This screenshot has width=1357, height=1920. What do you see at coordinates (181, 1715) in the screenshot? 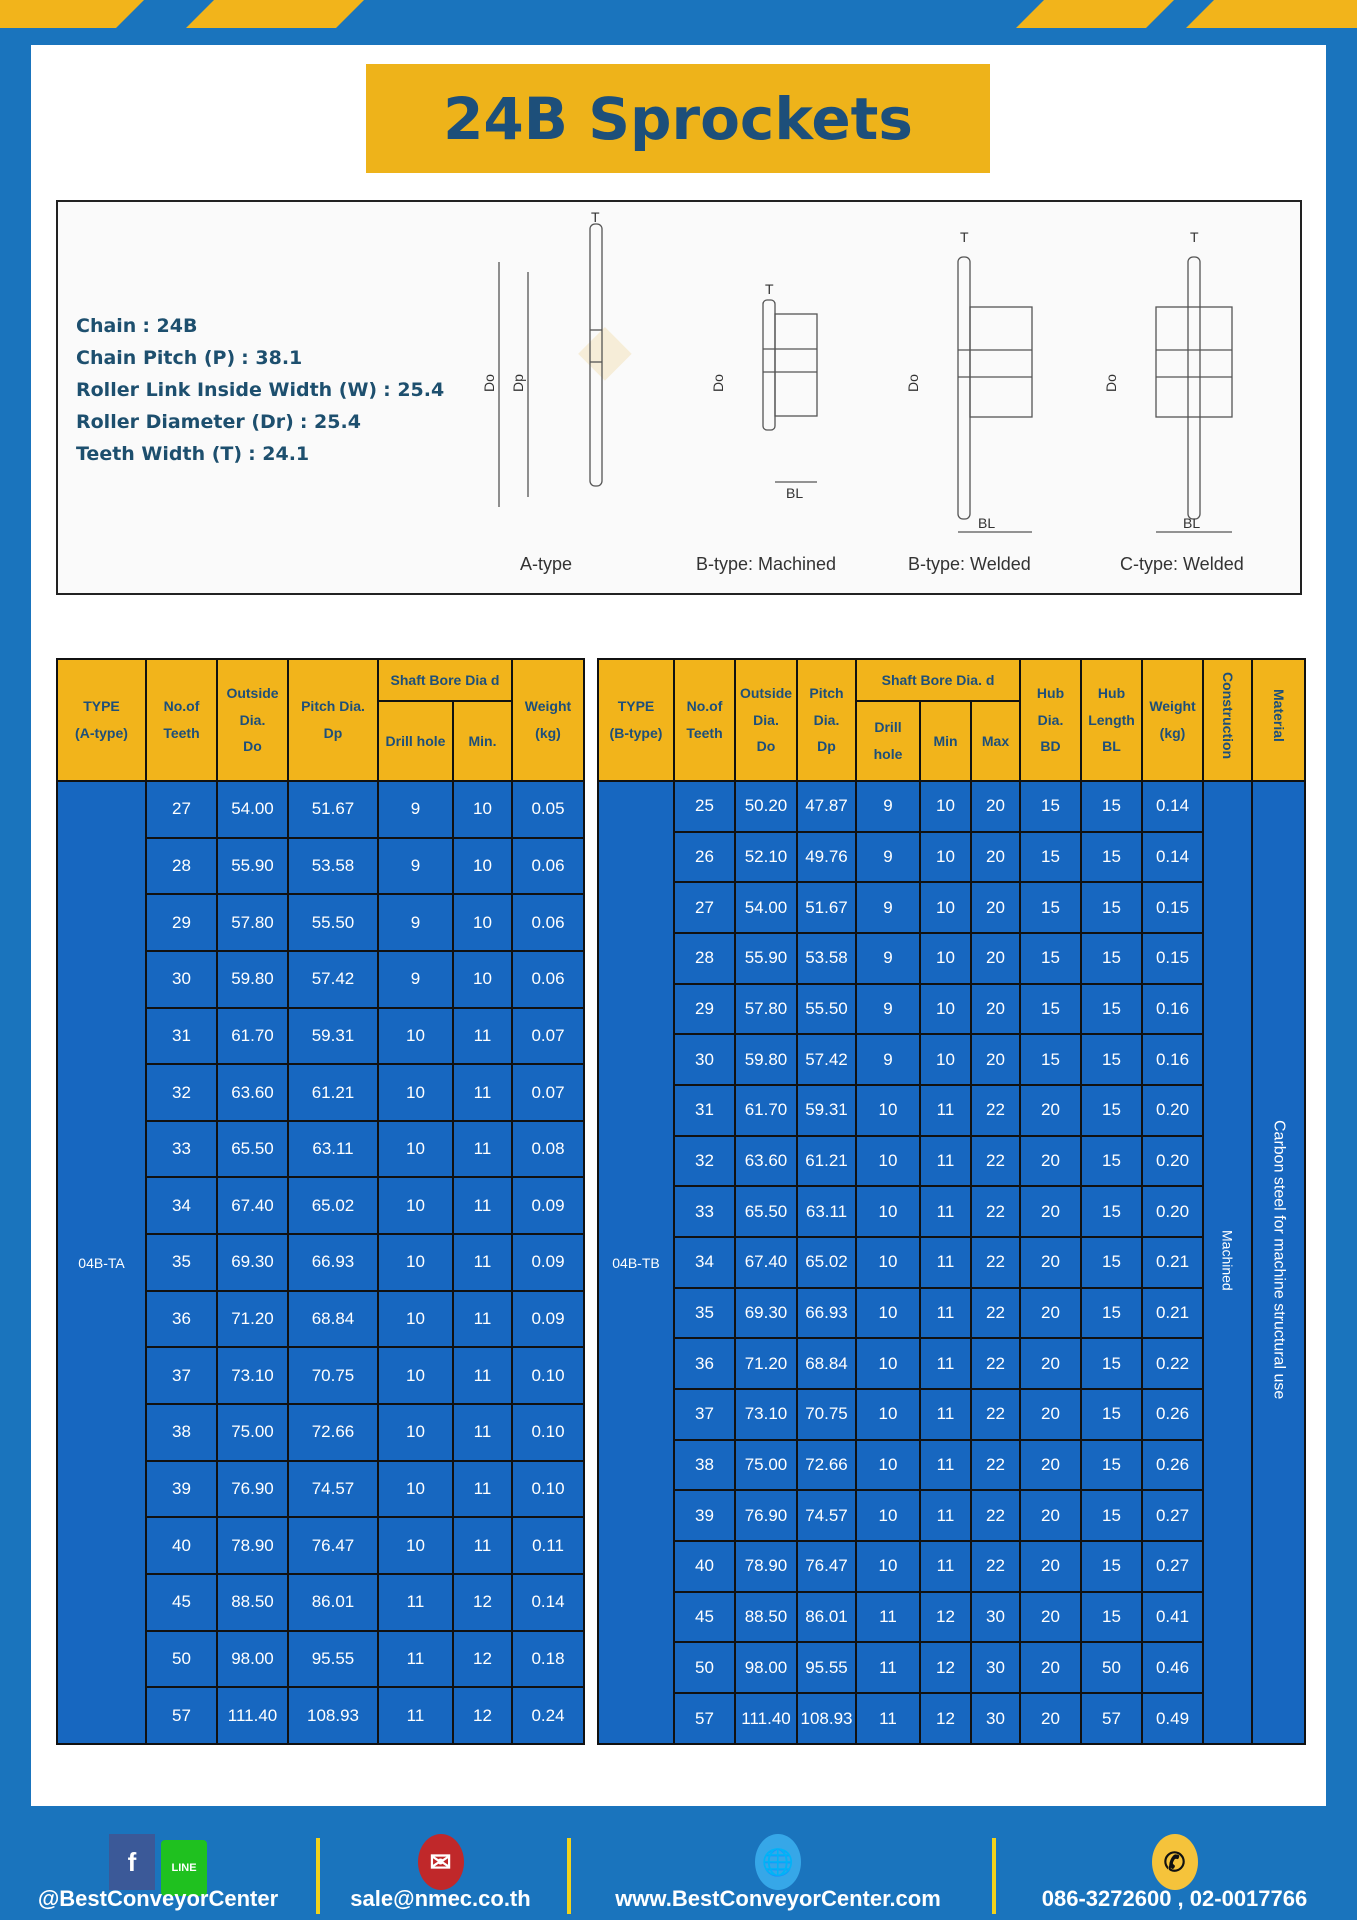
I see `table-cell: 57` at bounding box center [181, 1715].